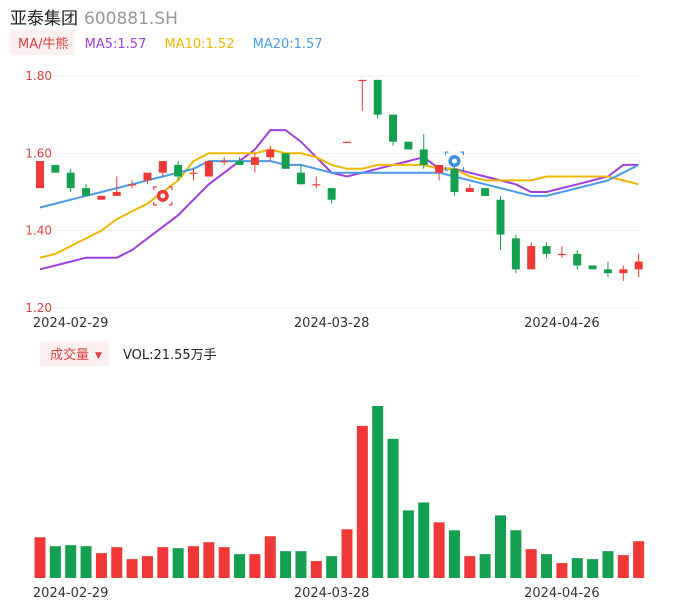  What do you see at coordinates (94, 16) in the screenshot?
I see `stock-title: 亚泰集团 600881.SH` at bounding box center [94, 16].